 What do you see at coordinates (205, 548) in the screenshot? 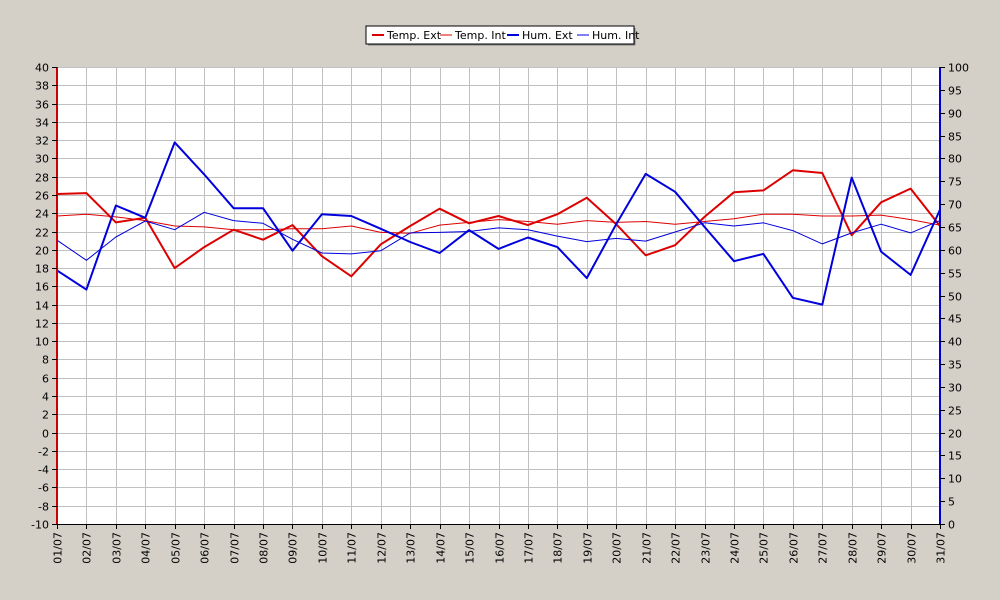
I see `x-tick-label: 06/07` at bounding box center [205, 548].